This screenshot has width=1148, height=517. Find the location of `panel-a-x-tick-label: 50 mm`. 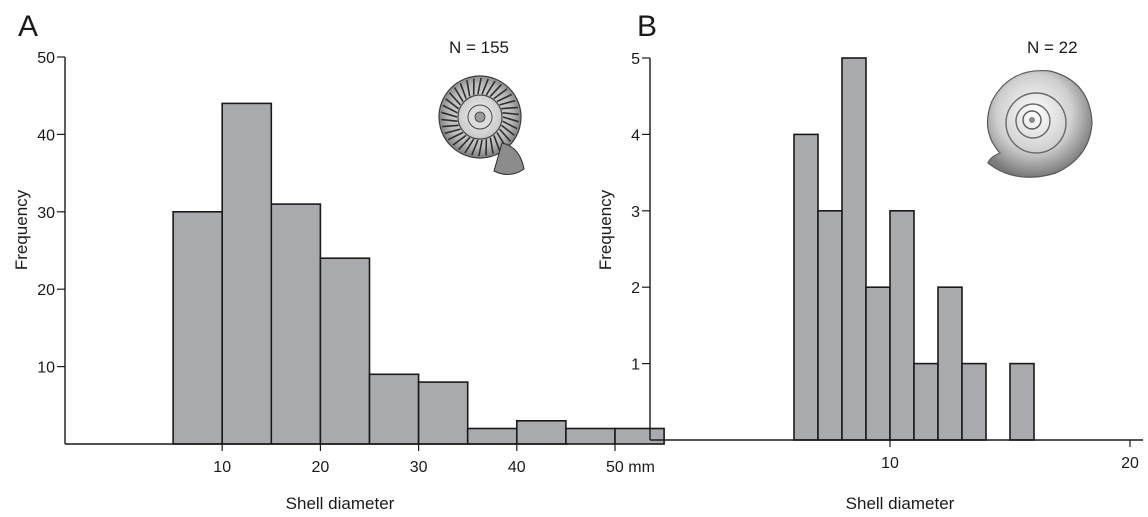

panel-a-x-tick-label: 50 mm is located at coordinates (630, 467).